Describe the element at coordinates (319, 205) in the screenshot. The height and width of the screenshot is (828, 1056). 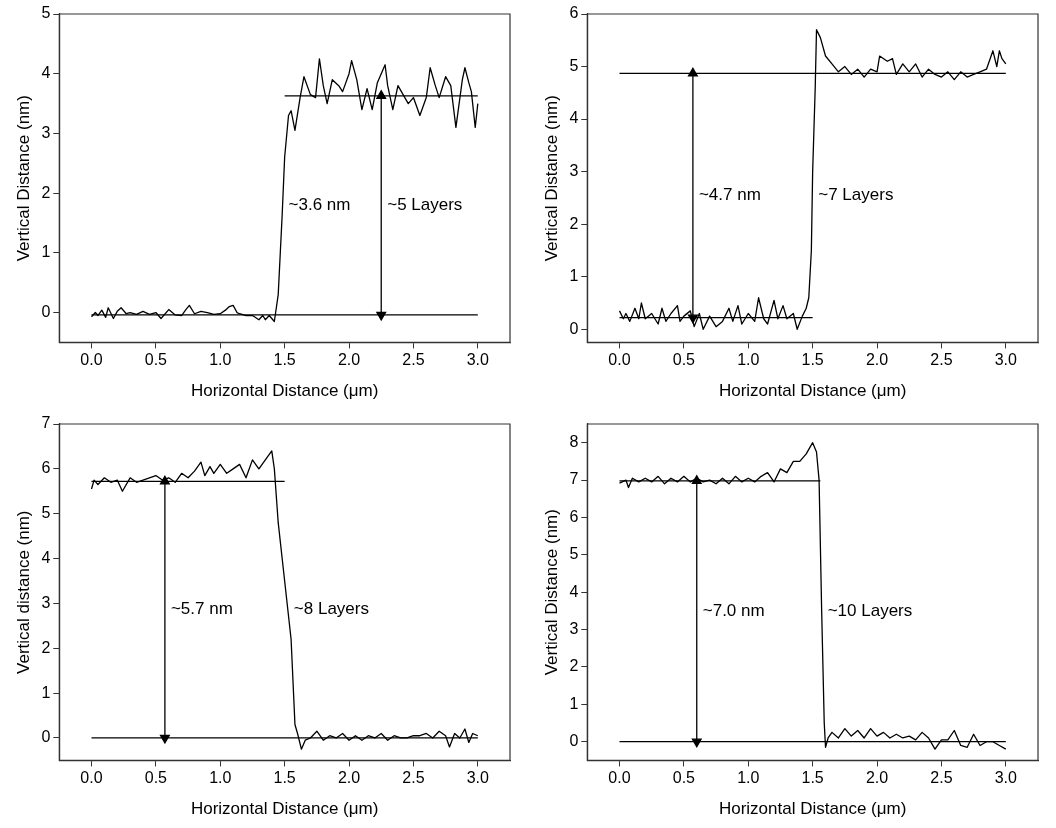
I see `annotation: ~3.6 nm` at that location.